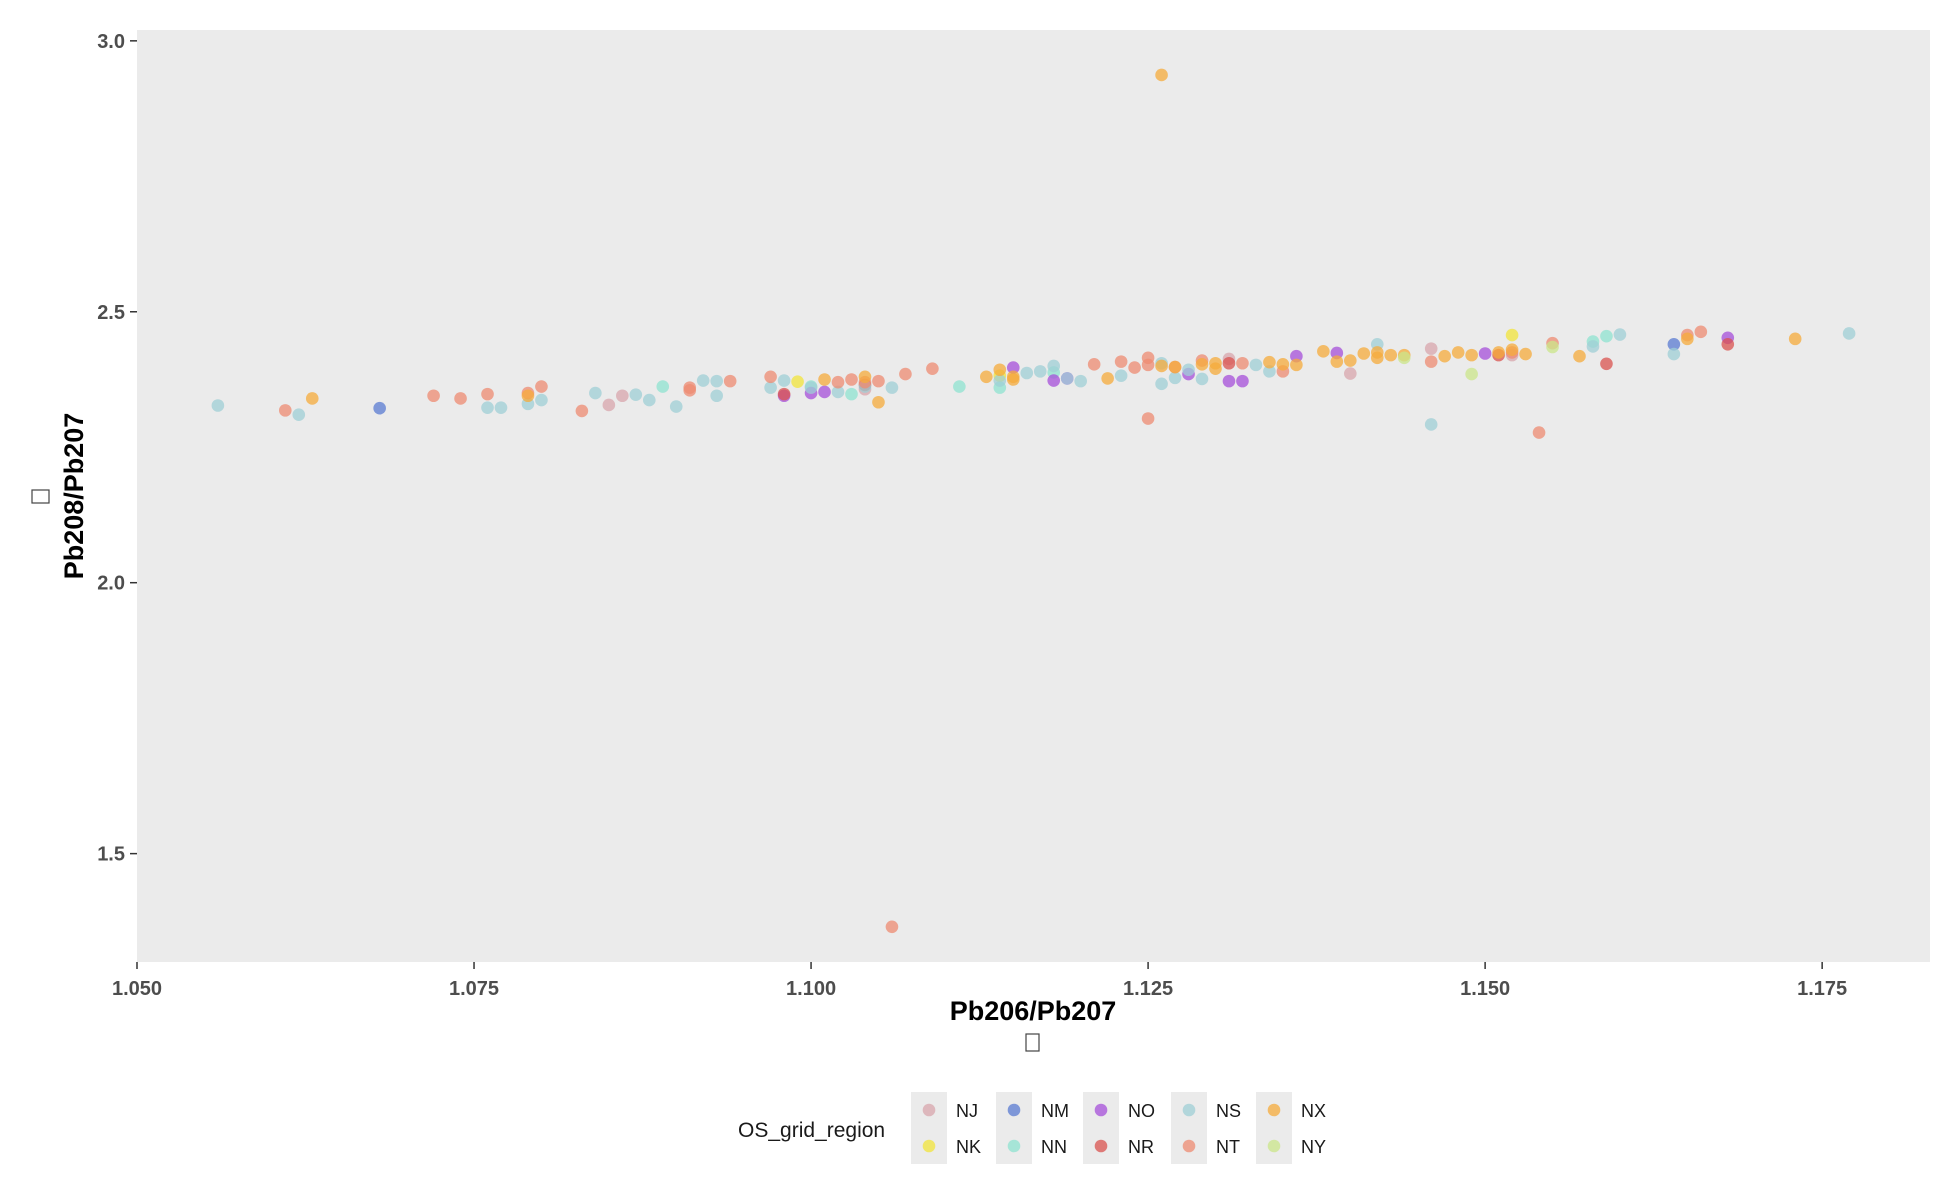 The width and height of the screenshot is (1950, 1200). What do you see at coordinates (74, 496) in the screenshot?
I see `y-axis-title: Pb208/Pb207` at bounding box center [74, 496].